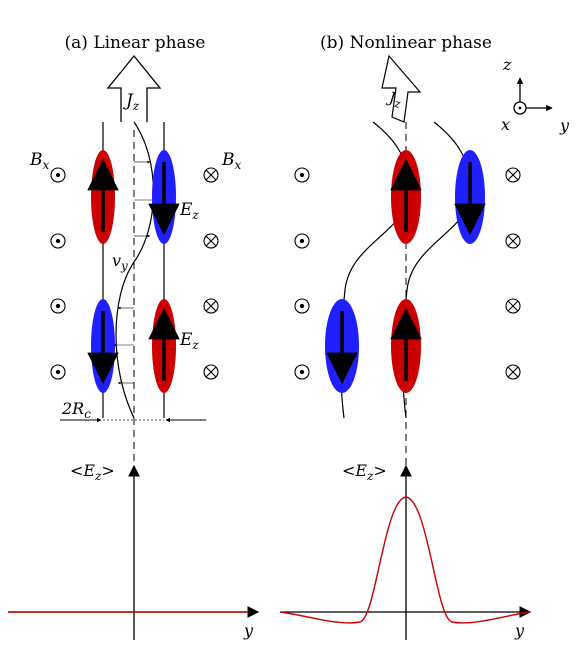  Describe the element at coordinates (507, 64) in the screenshot. I see `axis-z-label: z` at that location.